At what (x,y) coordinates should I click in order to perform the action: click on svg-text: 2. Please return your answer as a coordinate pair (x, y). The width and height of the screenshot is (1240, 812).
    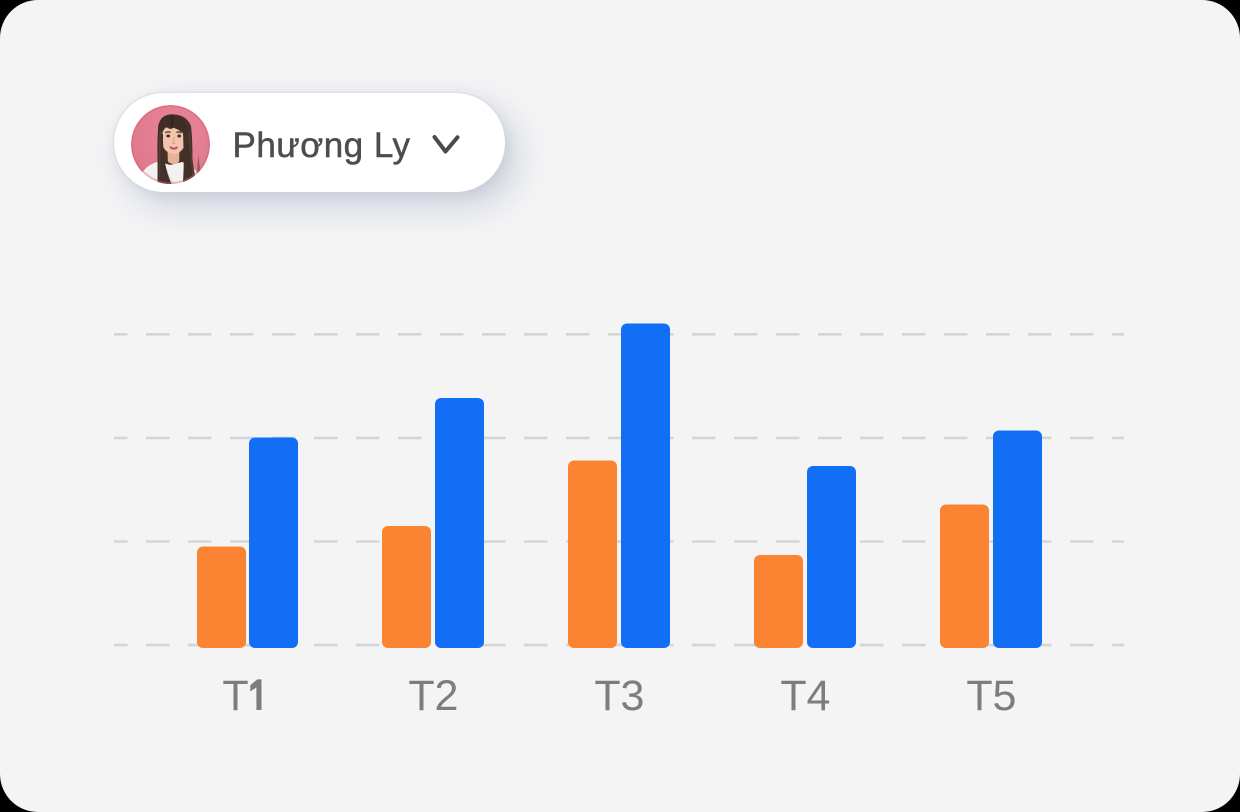
    Looking at the image, I should click on (447, 696).